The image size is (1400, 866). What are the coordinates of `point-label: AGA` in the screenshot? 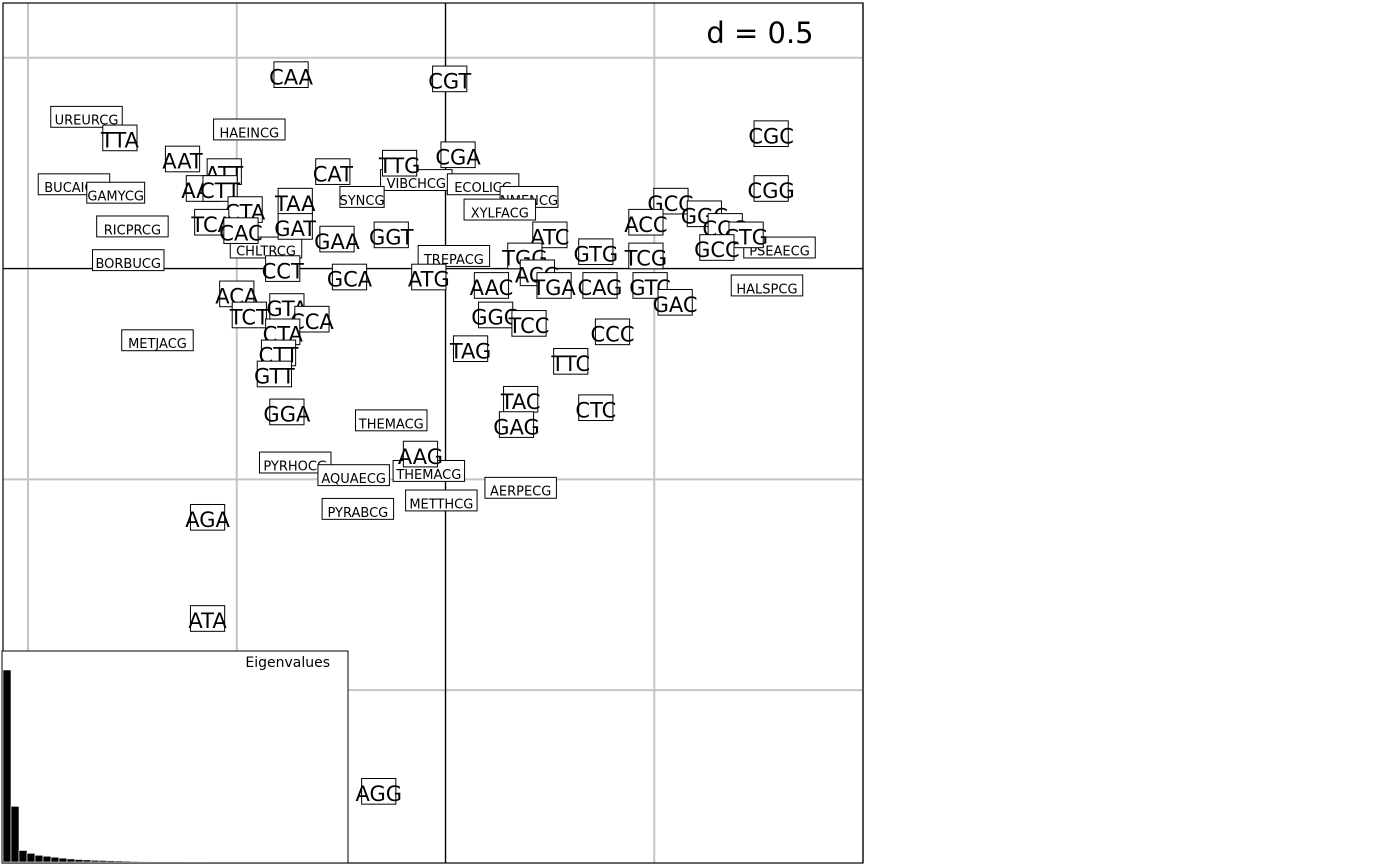 It's located at (208, 517).